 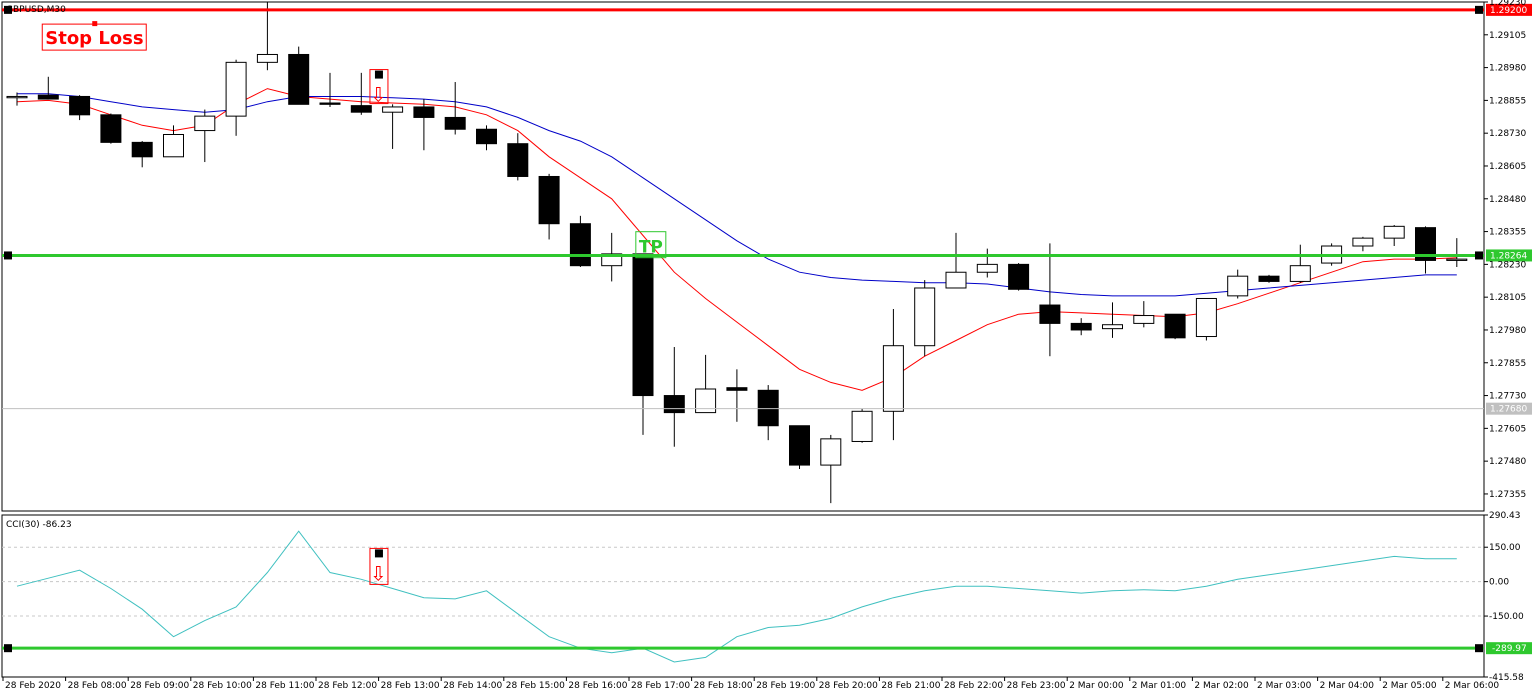 What do you see at coordinates (1505, 548) in the screenshot?
I see `cci-y-tick-label: 150.00` at bounding box center [1505, 548].